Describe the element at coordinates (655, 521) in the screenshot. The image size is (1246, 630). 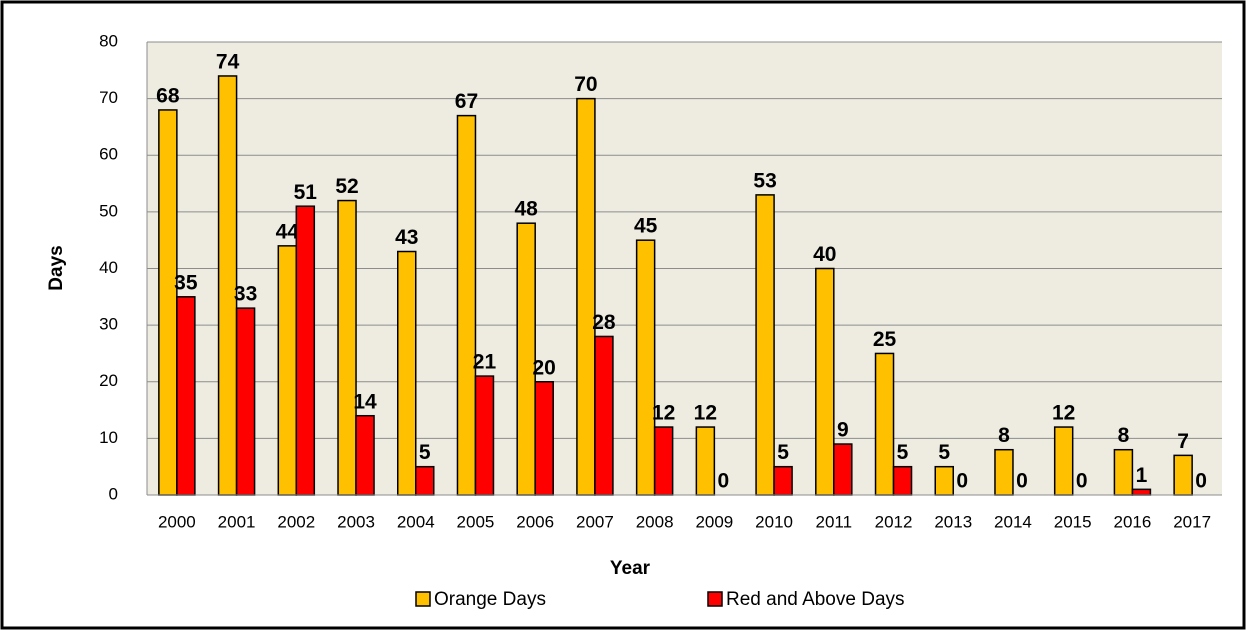
I see `x-tick-label: 2008` at that location.